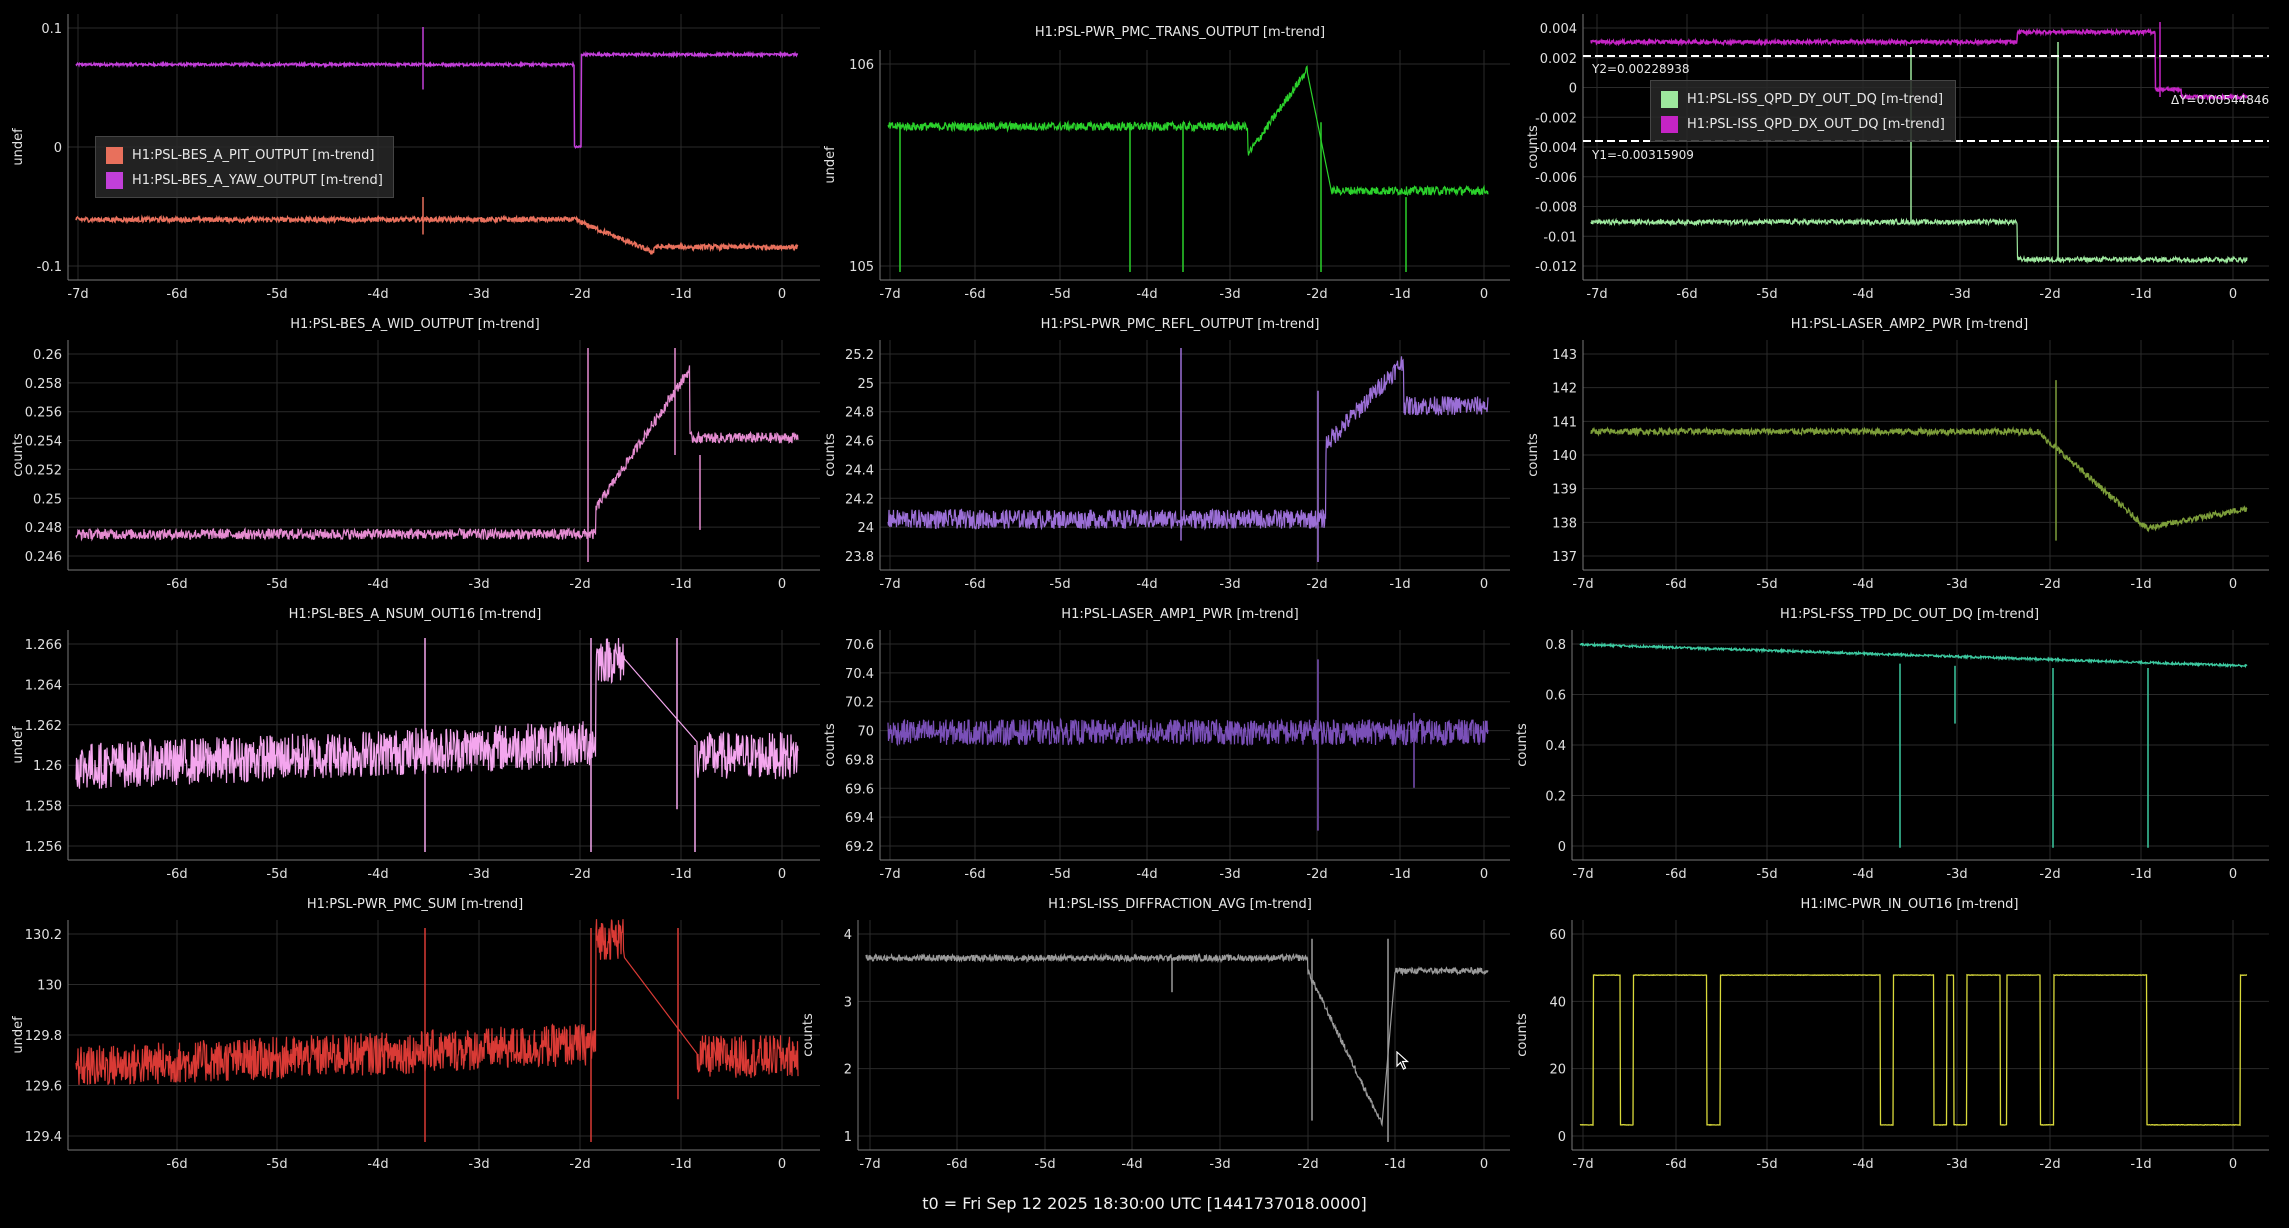 Image resolution: width=2289 pixels, height=1228 pixels. Describe the element at coordinates (253, 155) in the screenshot. I see `legend-label: H1:PSL-BES_A_PIT_OUTPUT [m-trend]` at that location.